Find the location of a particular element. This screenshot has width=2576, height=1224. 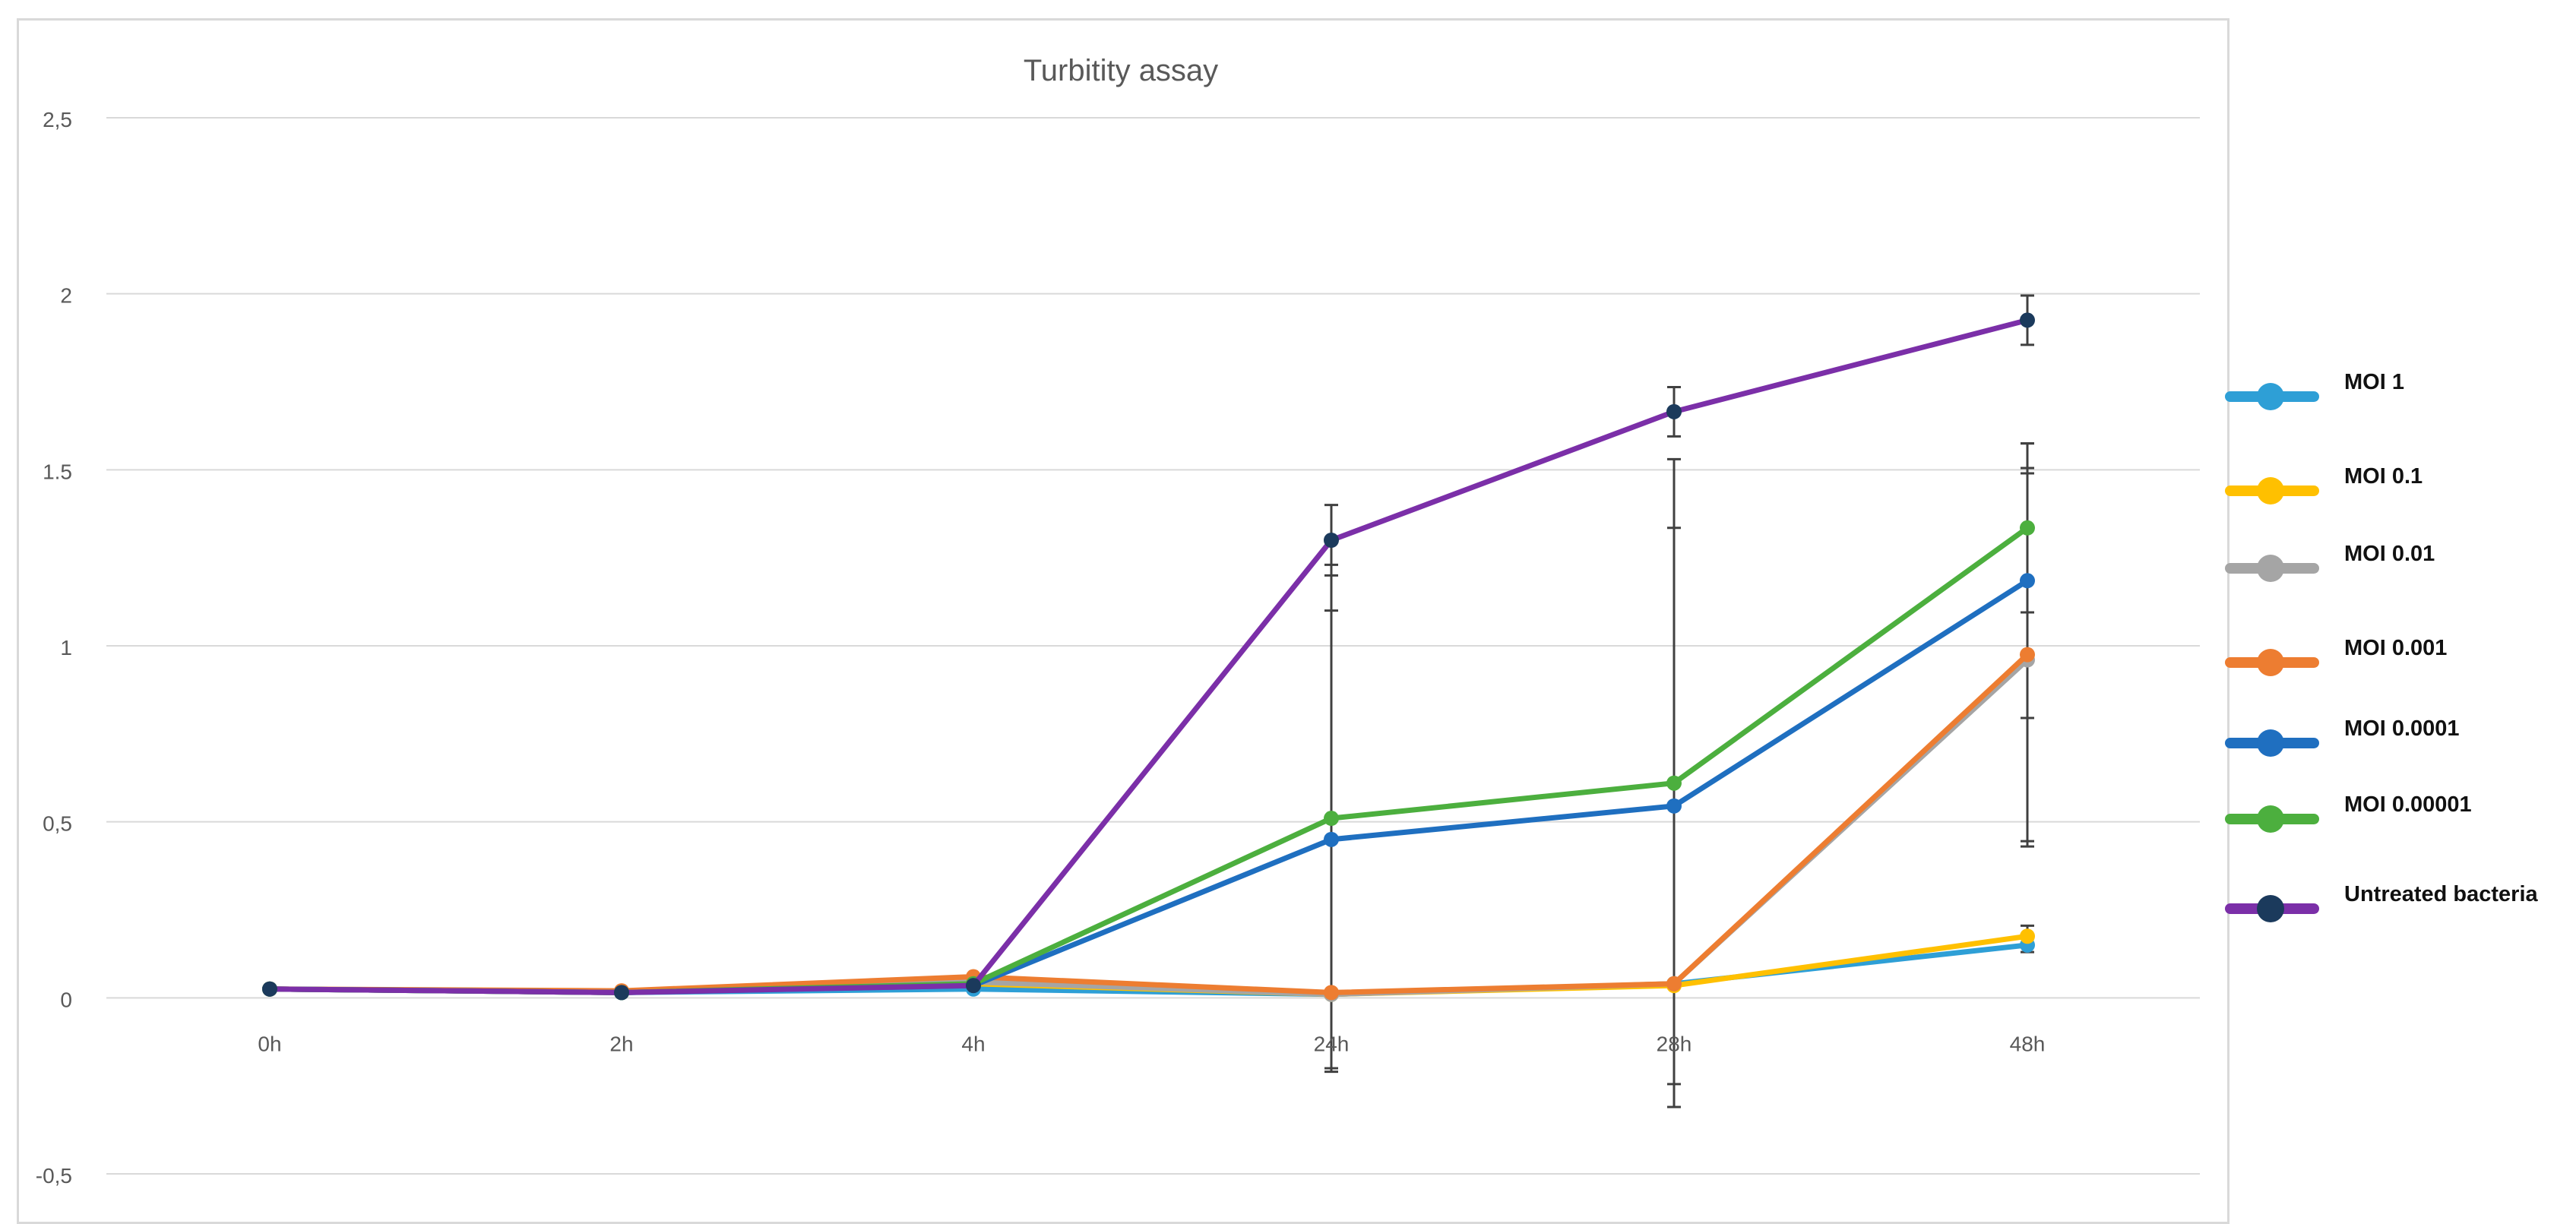

x-tick-label: 0h is located at coordinates (269, 1043).